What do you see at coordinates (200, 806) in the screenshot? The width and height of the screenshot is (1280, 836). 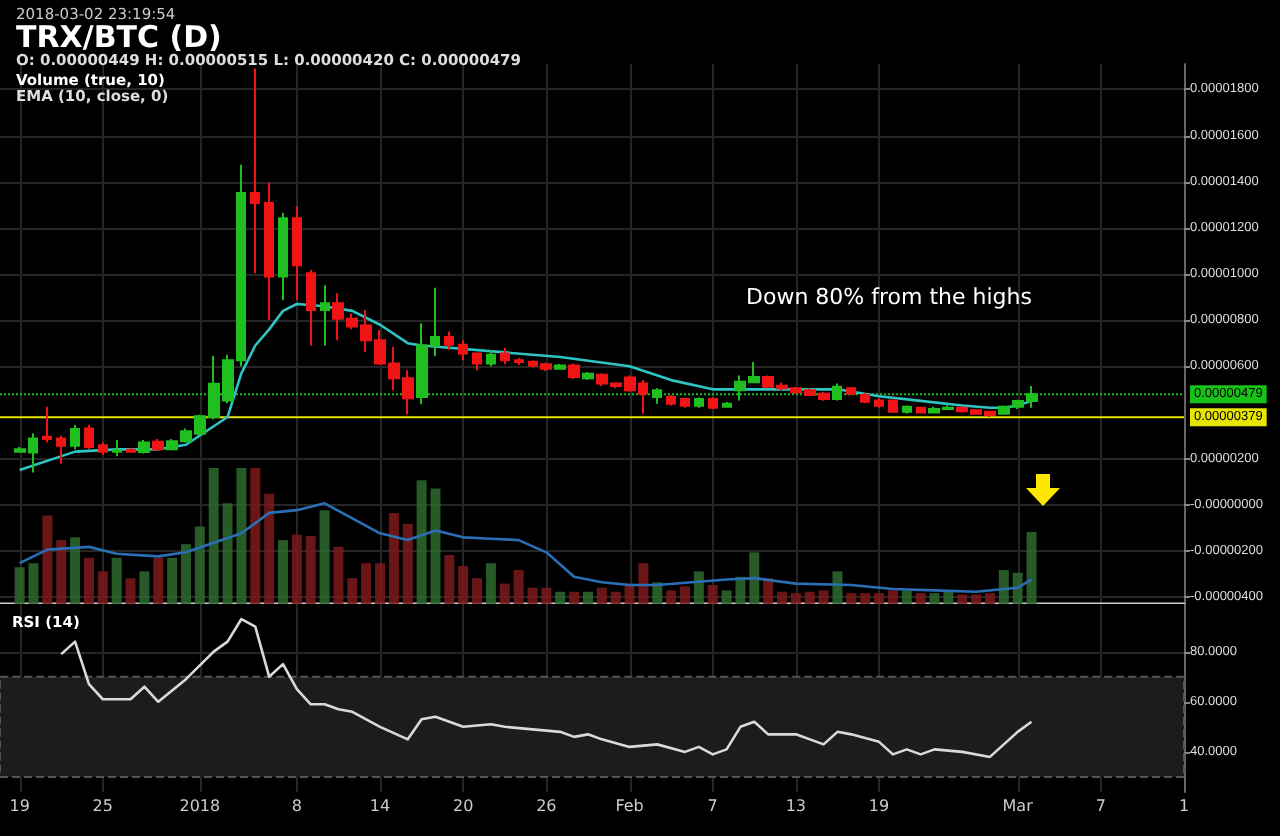 I see `x-tick-label: 2018` at bounding box center [200, 806].